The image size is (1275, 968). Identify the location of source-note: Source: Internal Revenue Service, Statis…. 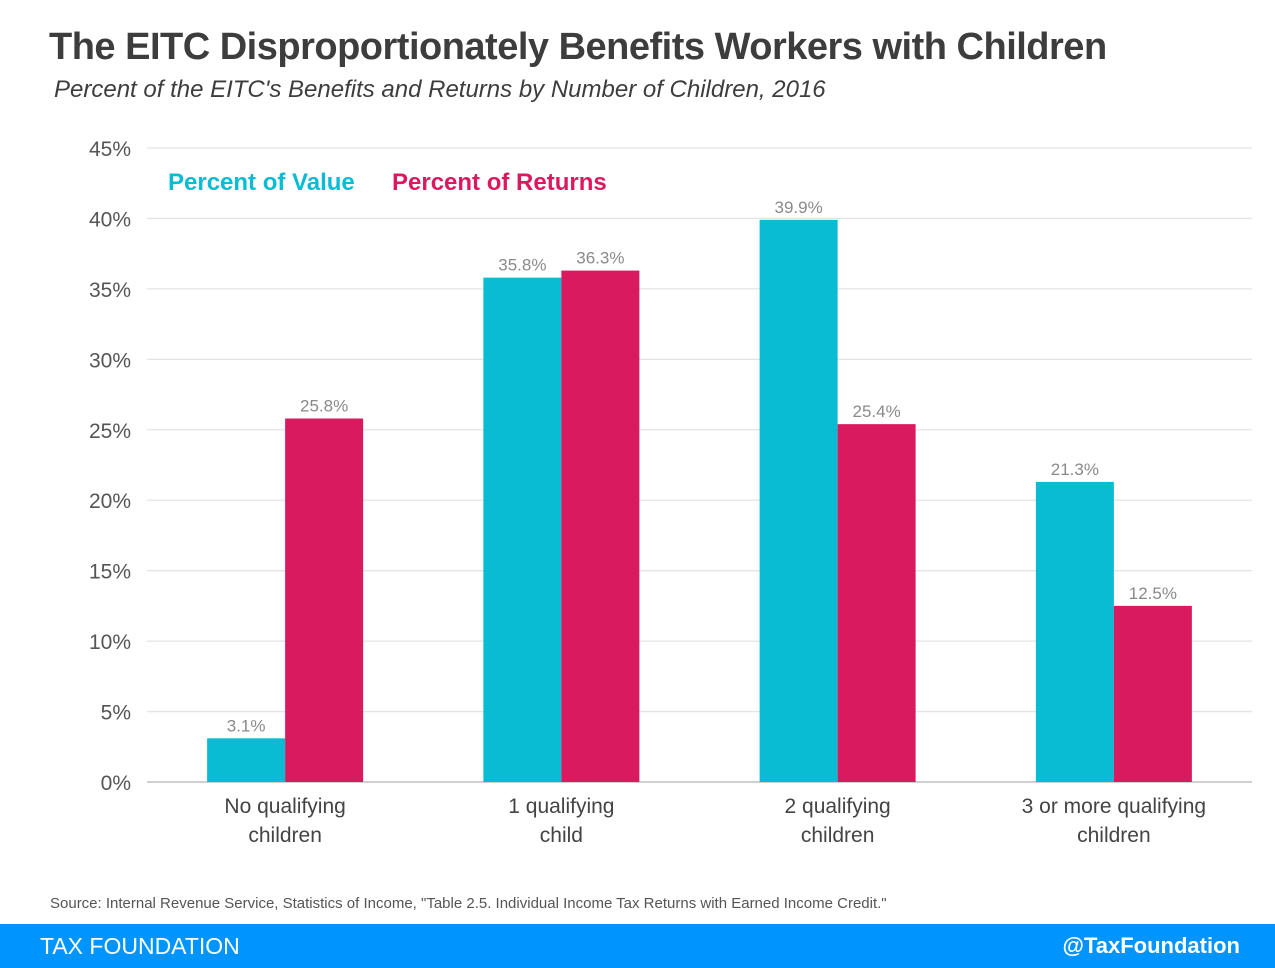
(468, 903).